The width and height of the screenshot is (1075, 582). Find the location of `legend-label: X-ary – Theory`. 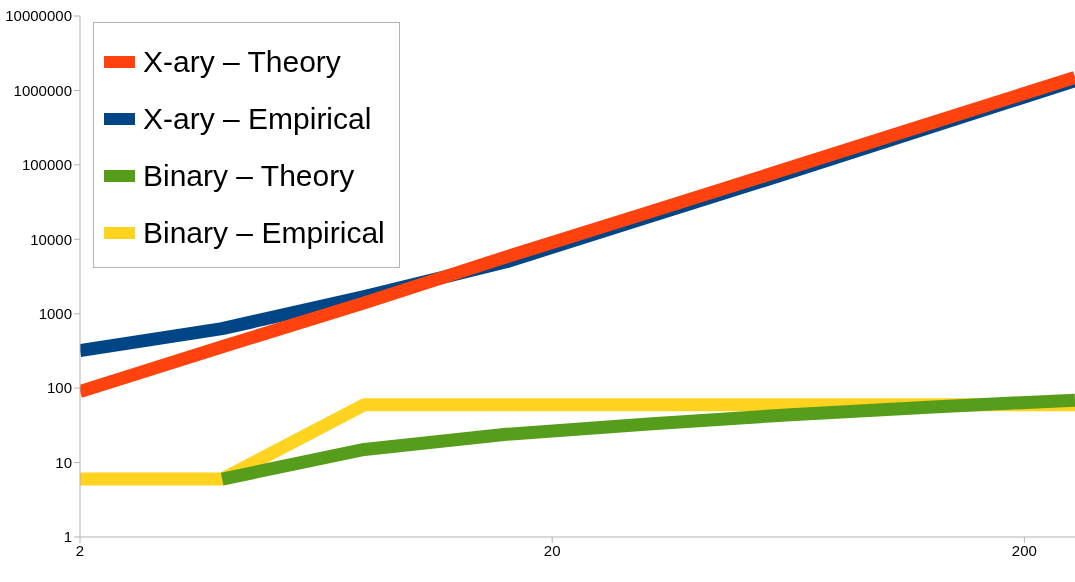

legend-label: X-ary – Theory is located at coordinates (242, 61).